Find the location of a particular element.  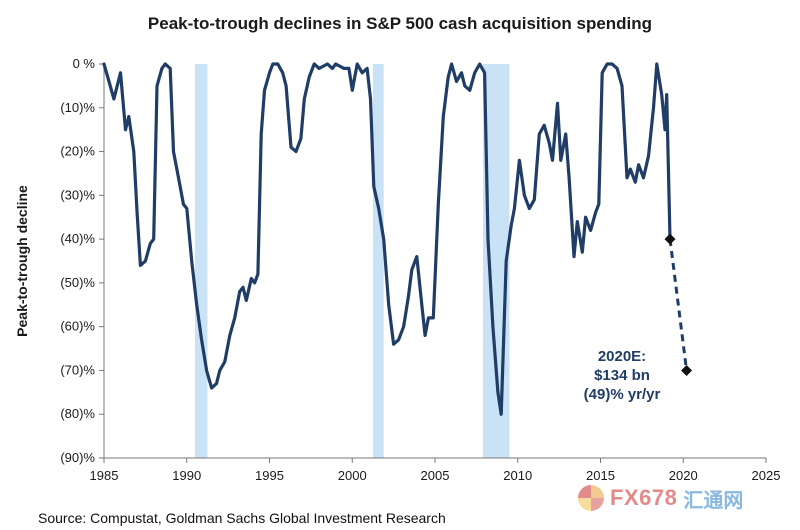

x-tick-label: 2020 is located at coordinates (683, 475).